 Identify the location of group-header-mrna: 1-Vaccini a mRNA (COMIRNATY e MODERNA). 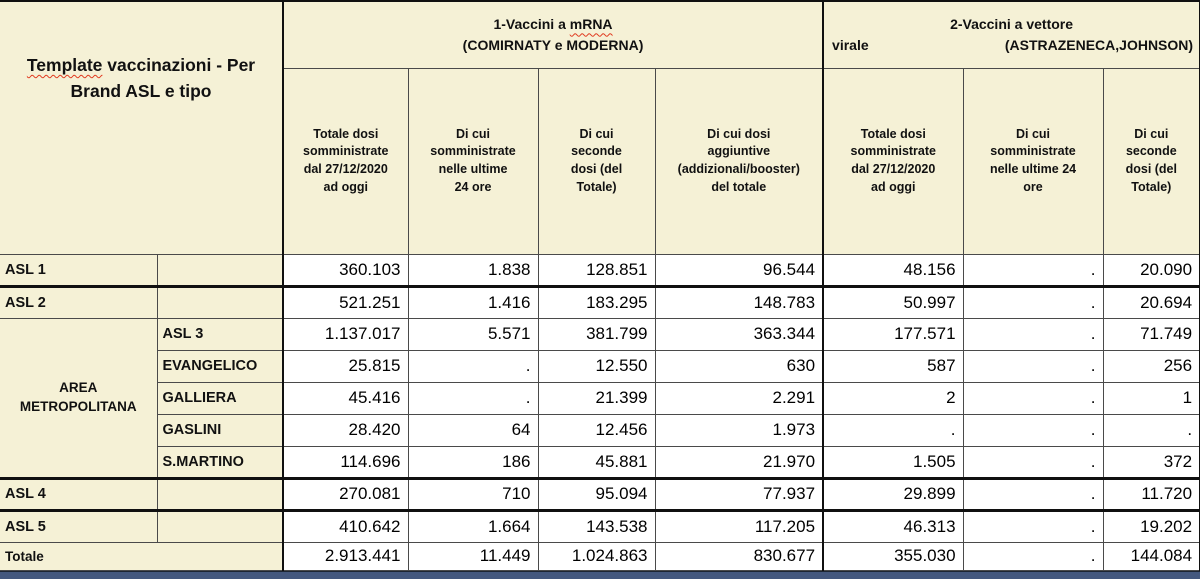
(554, 35).